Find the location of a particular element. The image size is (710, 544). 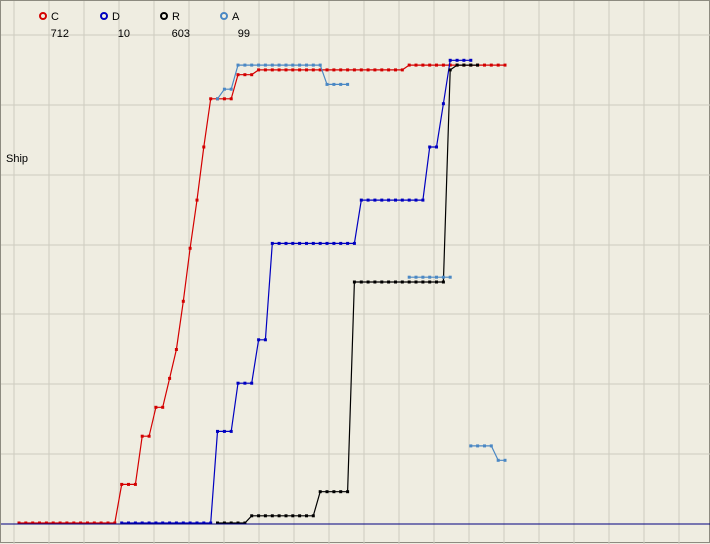

legend-layer: C 712 D 10 R 603 A 99 is located at coordinates (144, 25).